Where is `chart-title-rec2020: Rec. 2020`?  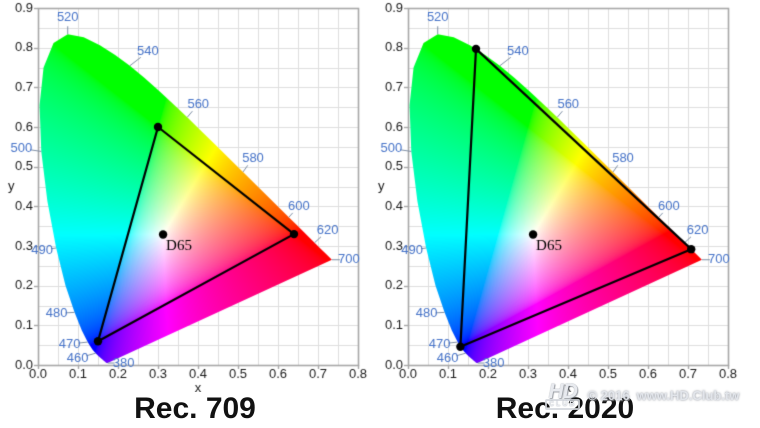
chart-title-rec2020: Rec. 2020 is located at coordinates (565, 408).